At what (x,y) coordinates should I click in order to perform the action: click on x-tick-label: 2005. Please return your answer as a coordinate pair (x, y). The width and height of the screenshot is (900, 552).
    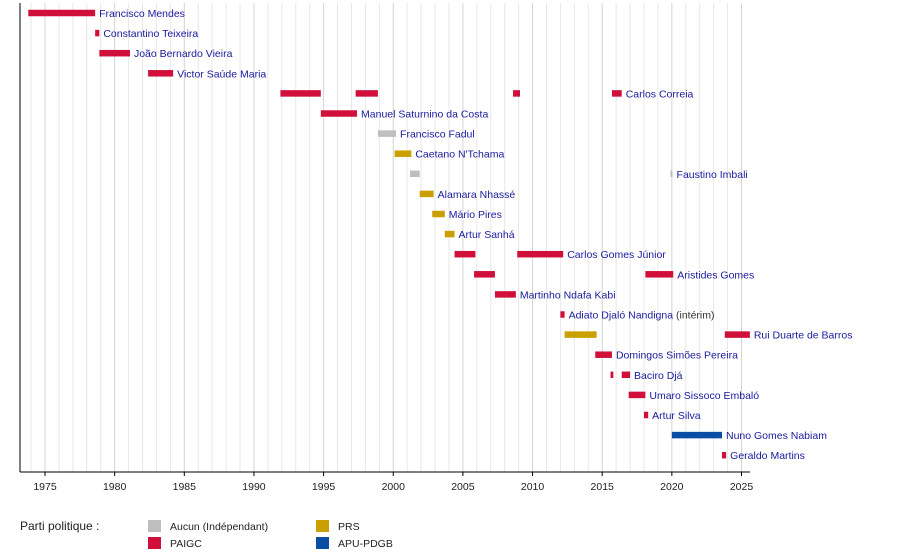
    Looking at the image, I should click on (463, 487).